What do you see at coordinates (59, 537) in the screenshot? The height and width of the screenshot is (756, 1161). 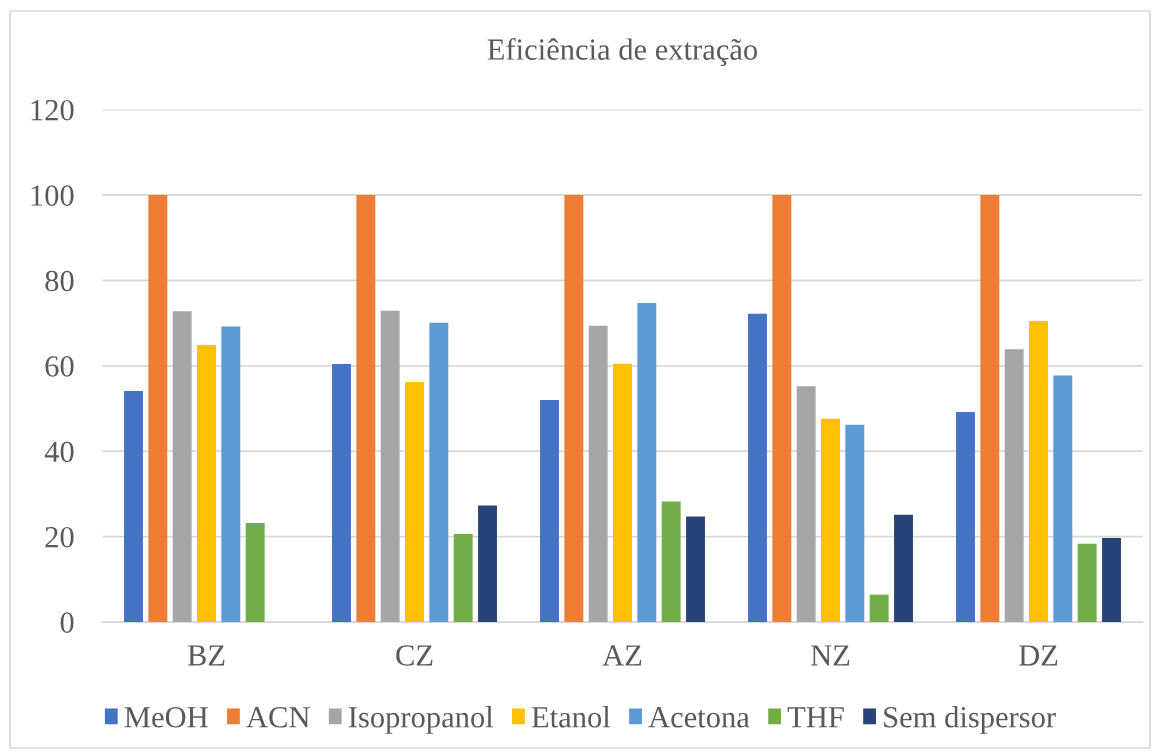 I see `y-tick-label: 20` at bounding box center [59, 537].